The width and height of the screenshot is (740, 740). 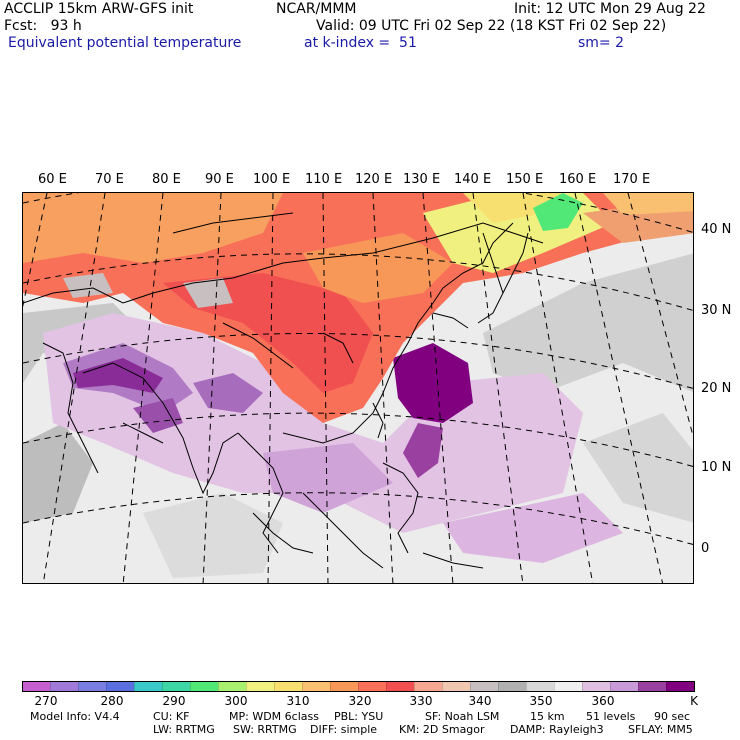 I want to click on footer-diffusion: DIFF: simple, so click(x=344, y=729).